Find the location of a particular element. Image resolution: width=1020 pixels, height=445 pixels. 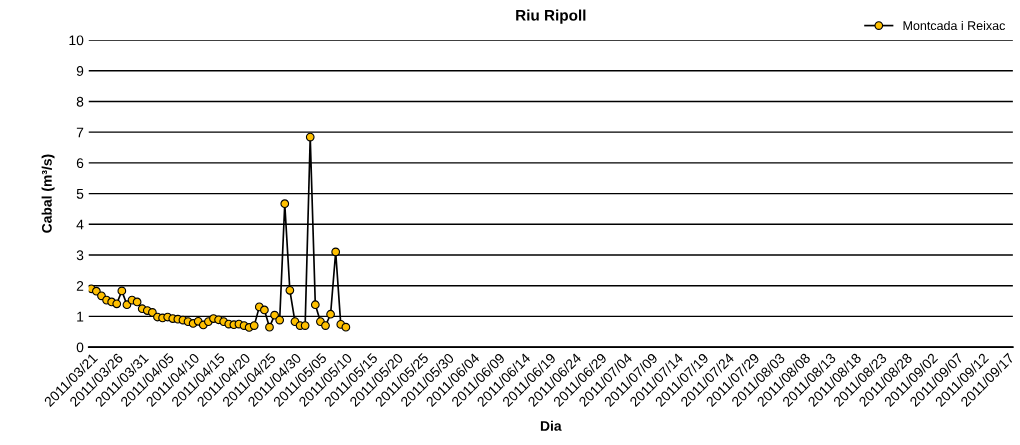

y-tick-label: 8 is located at coordinates (80, 101).